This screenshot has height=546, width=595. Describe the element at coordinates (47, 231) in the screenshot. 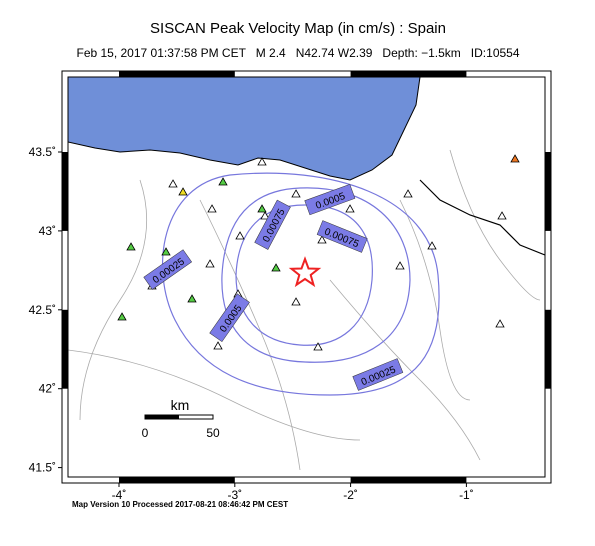

I see `lat-tick-label: 43˚` at that location.